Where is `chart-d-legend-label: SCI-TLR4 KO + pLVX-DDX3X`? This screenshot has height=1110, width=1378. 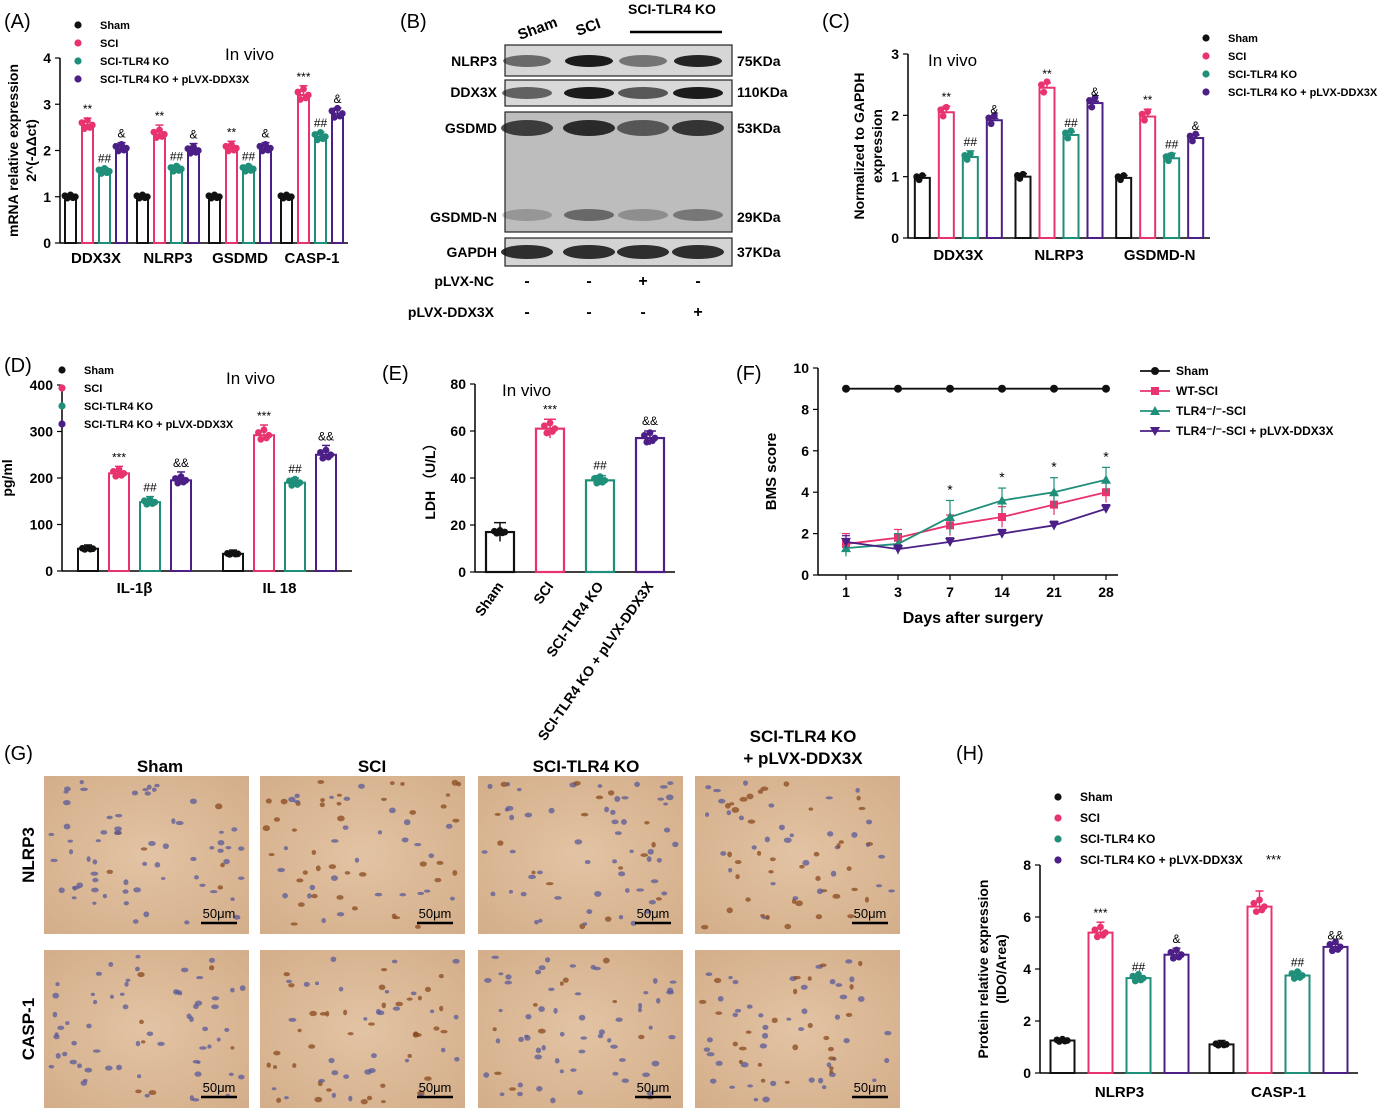 chart-d-legend-label: SCI-TLR4 KO + pLVX-DDX3X is located at coordinates (159, 425).